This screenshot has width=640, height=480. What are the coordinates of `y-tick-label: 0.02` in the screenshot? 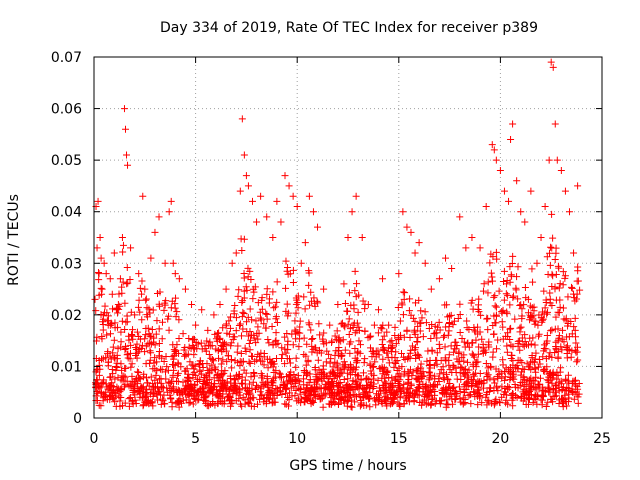 It's located at (66, 316).